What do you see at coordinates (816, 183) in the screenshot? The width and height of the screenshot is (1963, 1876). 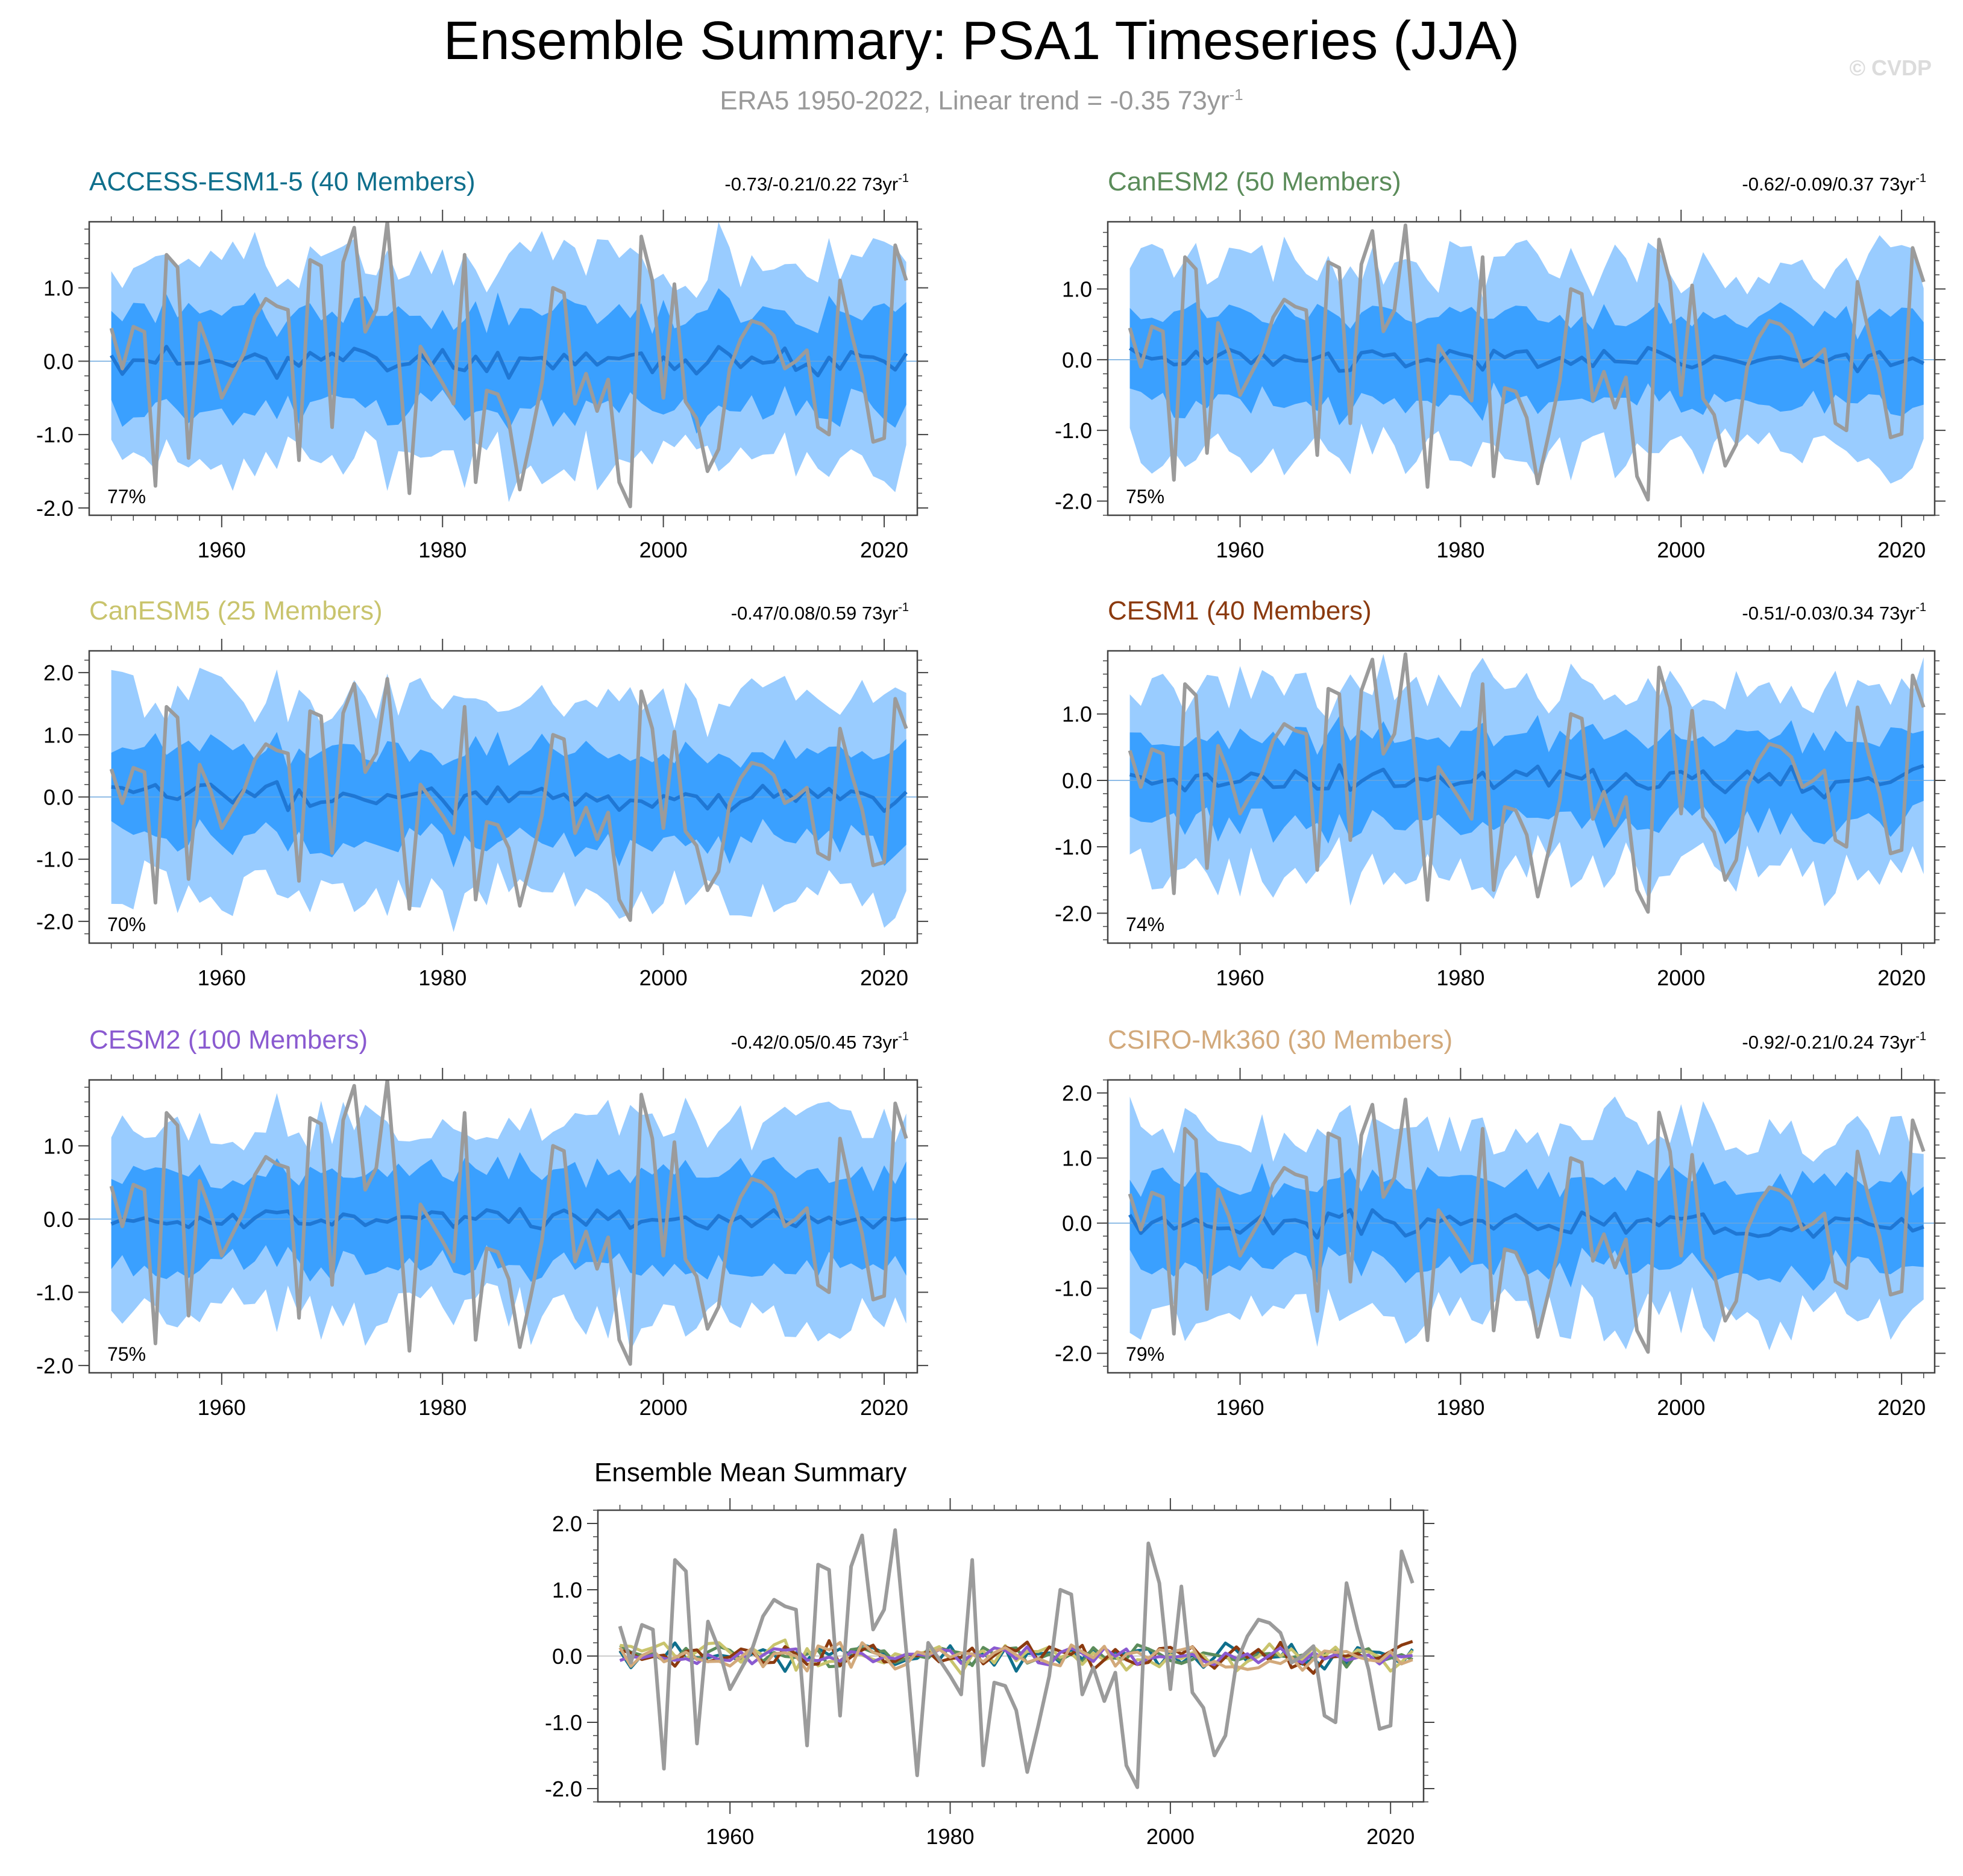 I see `trend-range-label: -0.73/-0.21/0.22 73yr-1` at bounding box center [816, 183].